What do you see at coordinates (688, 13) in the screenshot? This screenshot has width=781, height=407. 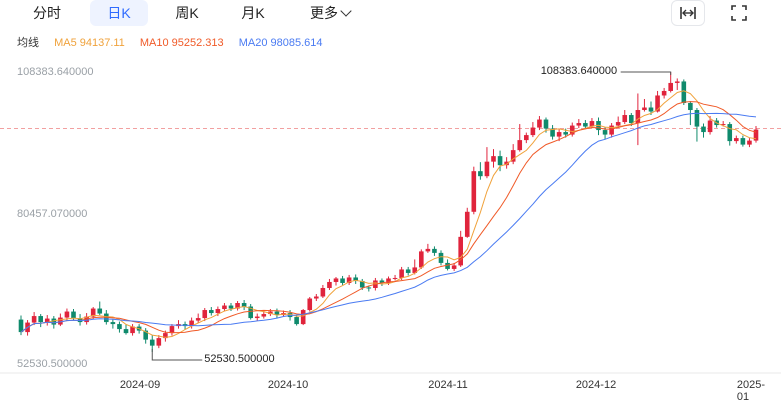 I see `expand-horizontal-button` at bounding box center [688, 13].